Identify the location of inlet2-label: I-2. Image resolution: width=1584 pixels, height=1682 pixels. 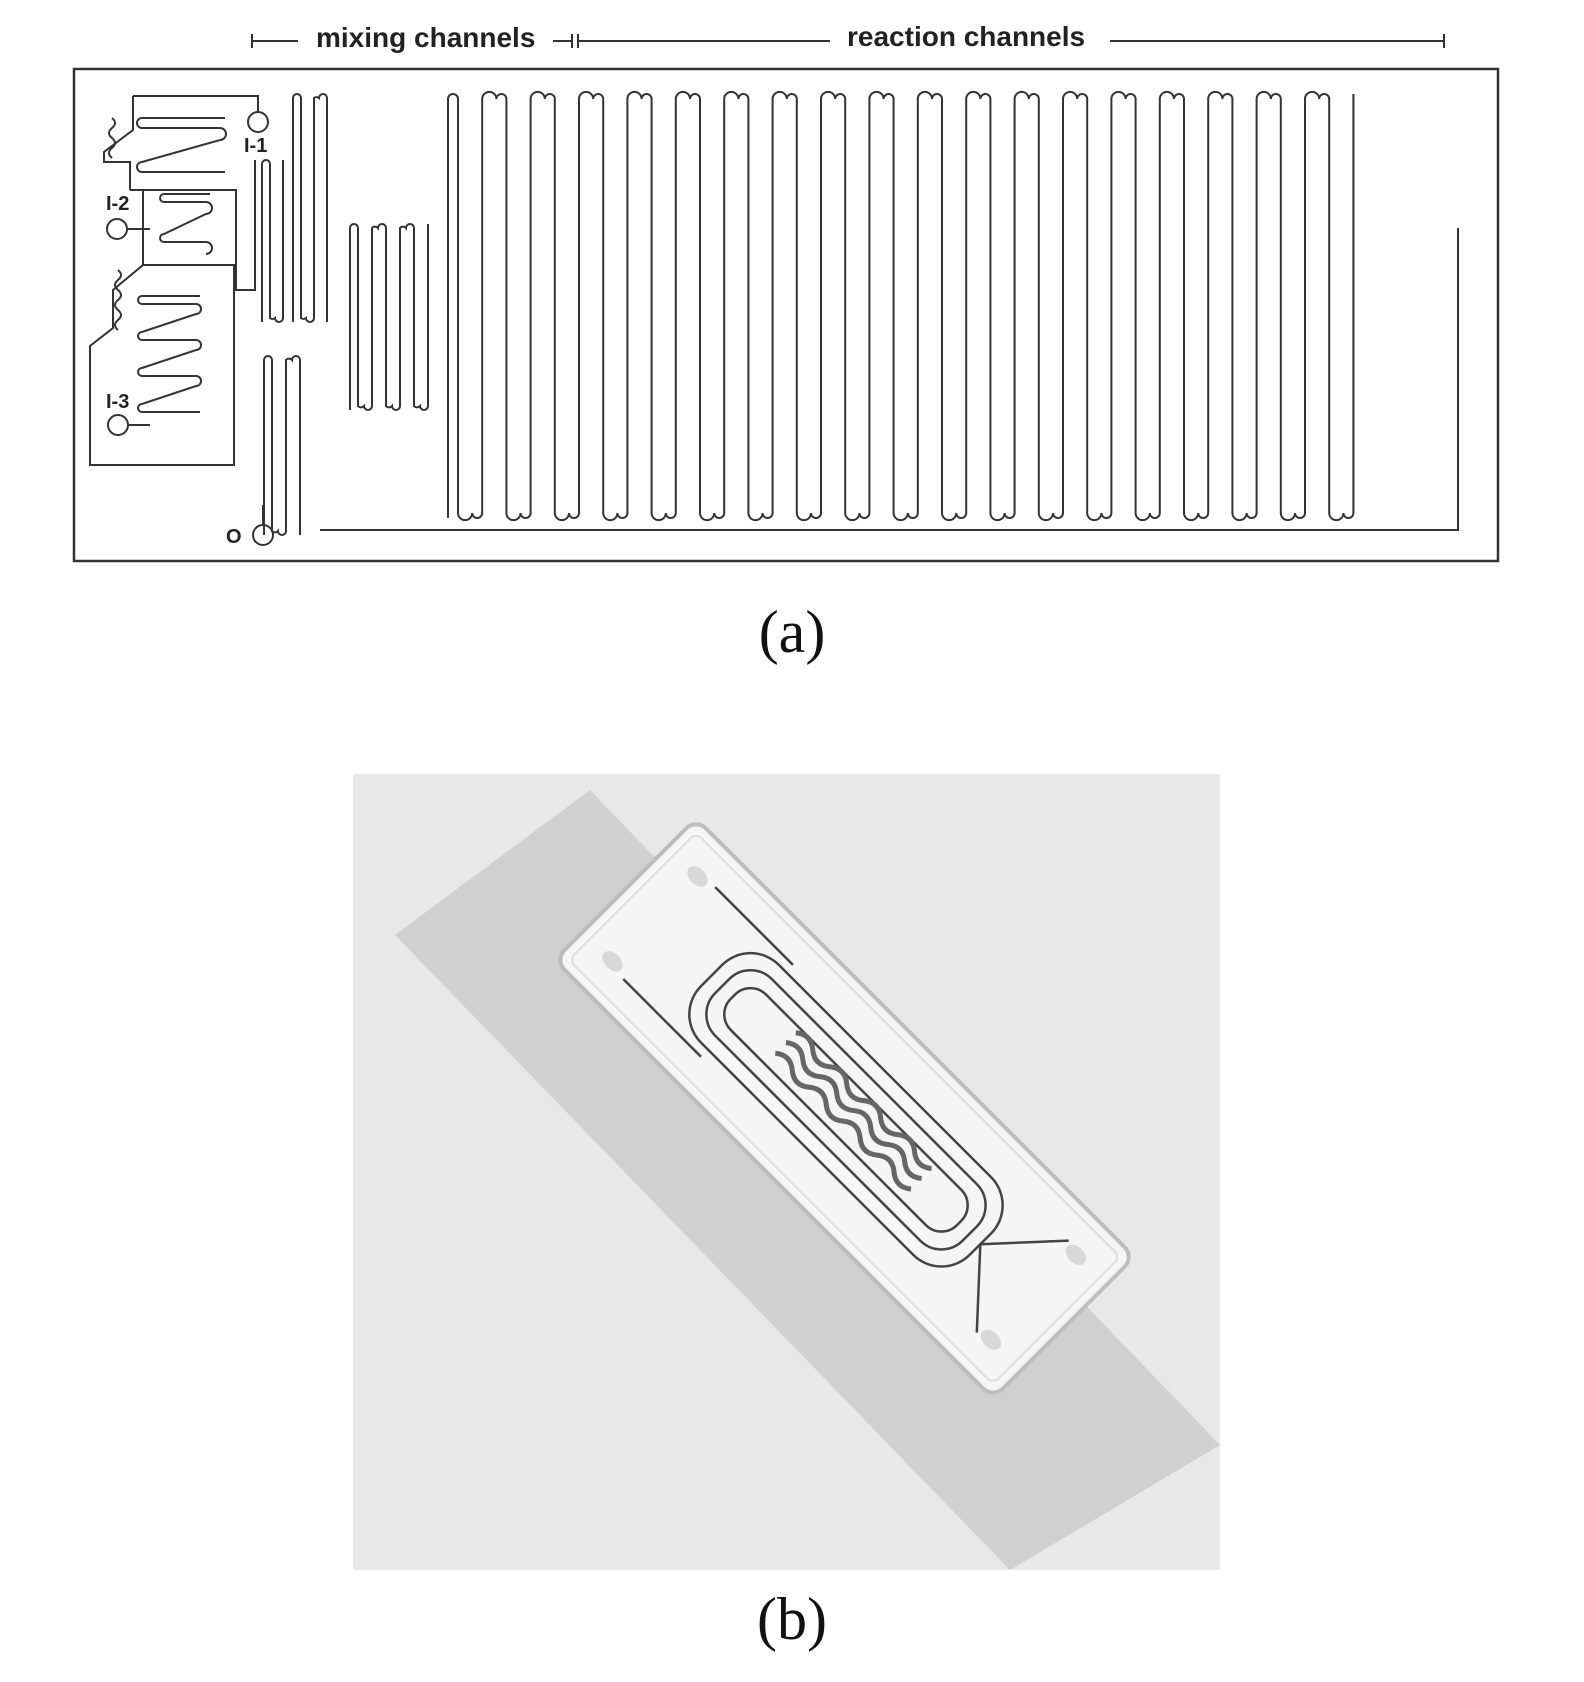
(117, 204).